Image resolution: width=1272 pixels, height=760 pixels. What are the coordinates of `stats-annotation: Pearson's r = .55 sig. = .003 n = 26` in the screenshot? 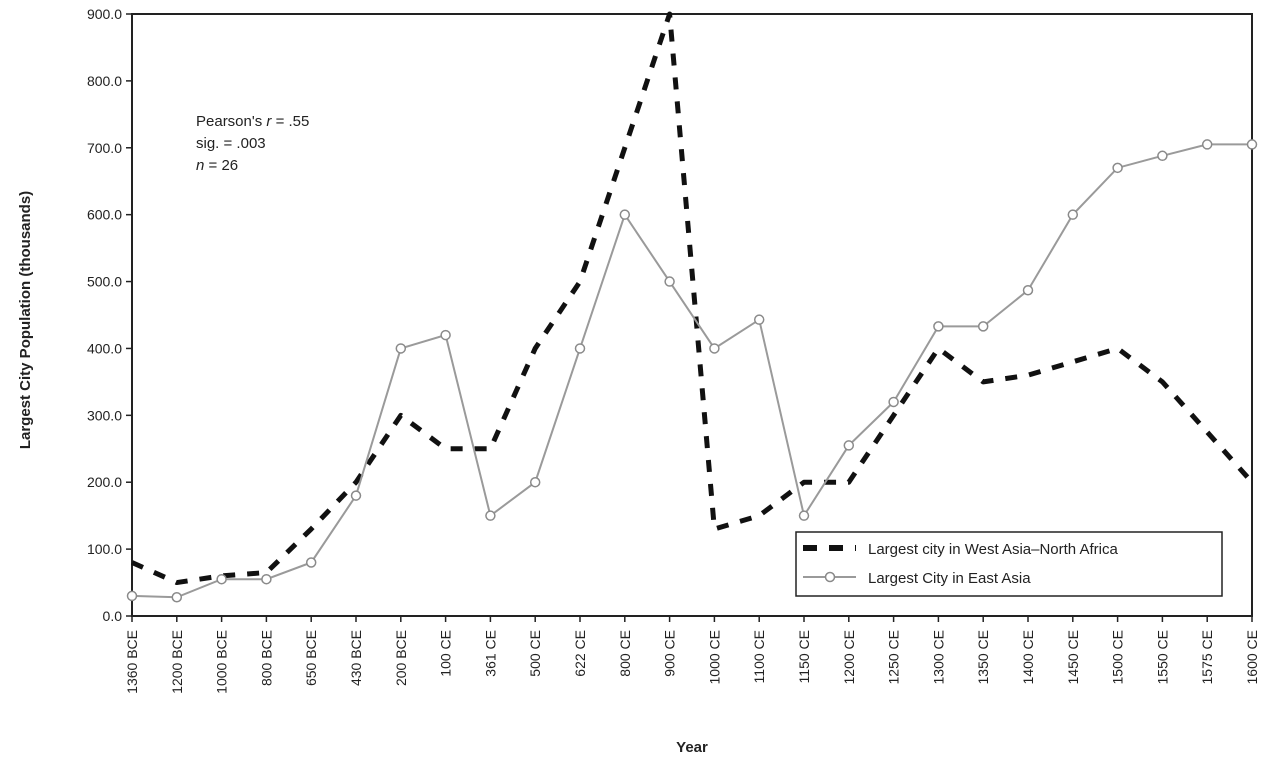 It's located at (252, 143).